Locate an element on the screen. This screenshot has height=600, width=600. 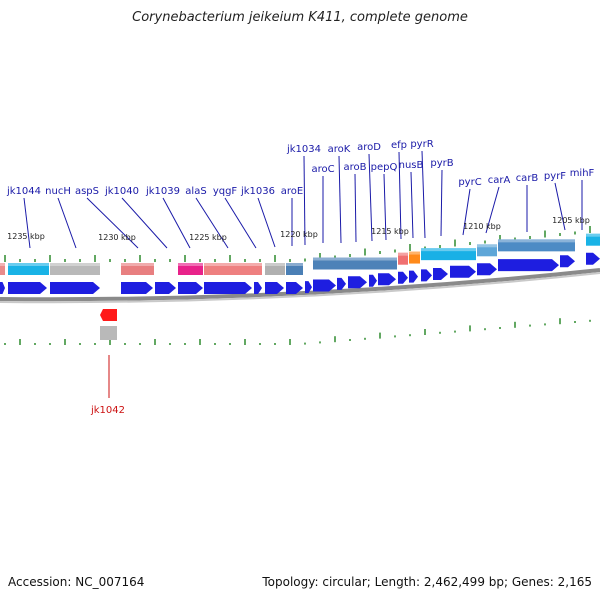
gene-label: jk1044 is located at coordinates (23, 191).